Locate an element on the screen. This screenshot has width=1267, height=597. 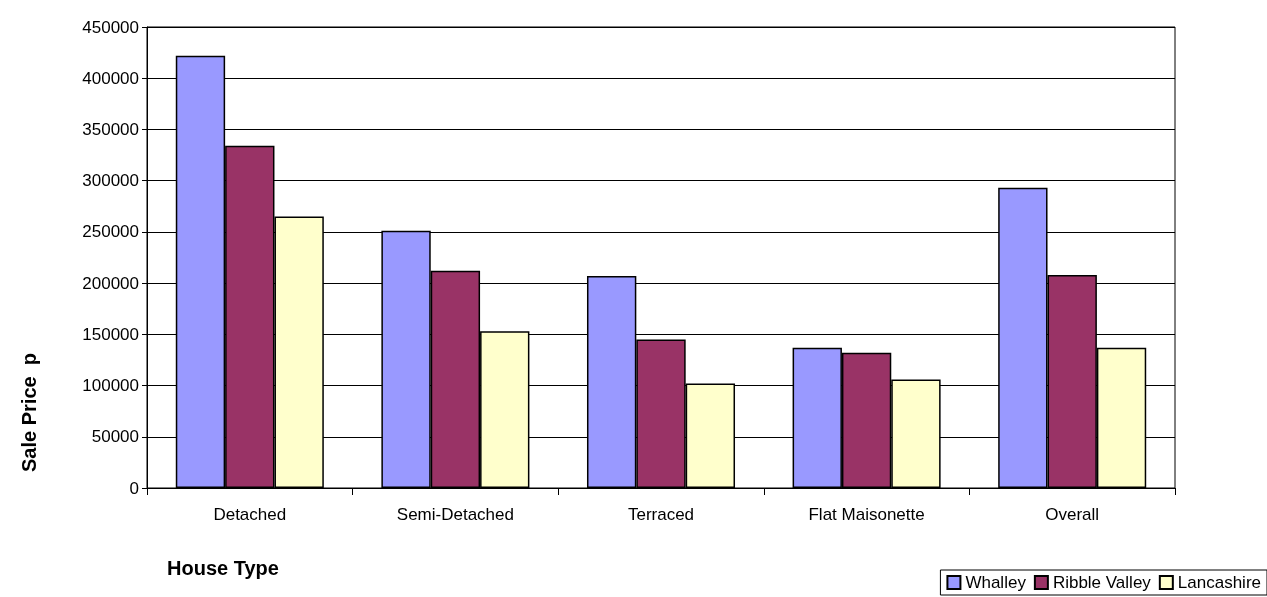
x-tick-label: Flat Maisonette is located at coordinates (866, 514).